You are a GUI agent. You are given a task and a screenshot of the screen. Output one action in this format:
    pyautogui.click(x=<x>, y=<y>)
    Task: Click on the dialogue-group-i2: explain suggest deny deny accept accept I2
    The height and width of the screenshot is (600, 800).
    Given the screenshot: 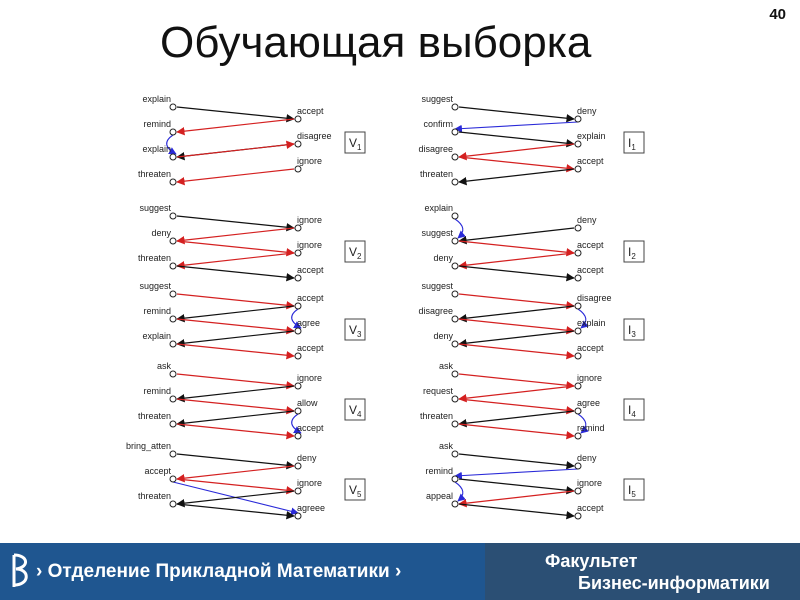 What is the action you would take?
    pyautogui.click(x=533, y=242)
    